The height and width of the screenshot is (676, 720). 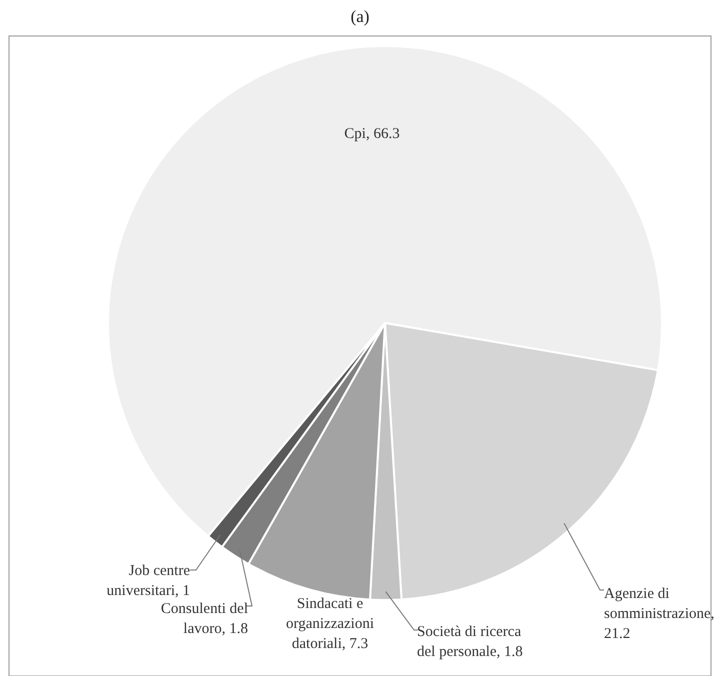 What do you see at coordinates (360, 16) in the screenshot?
I see `chart-title: (a)` at bounding box center [360, 16].